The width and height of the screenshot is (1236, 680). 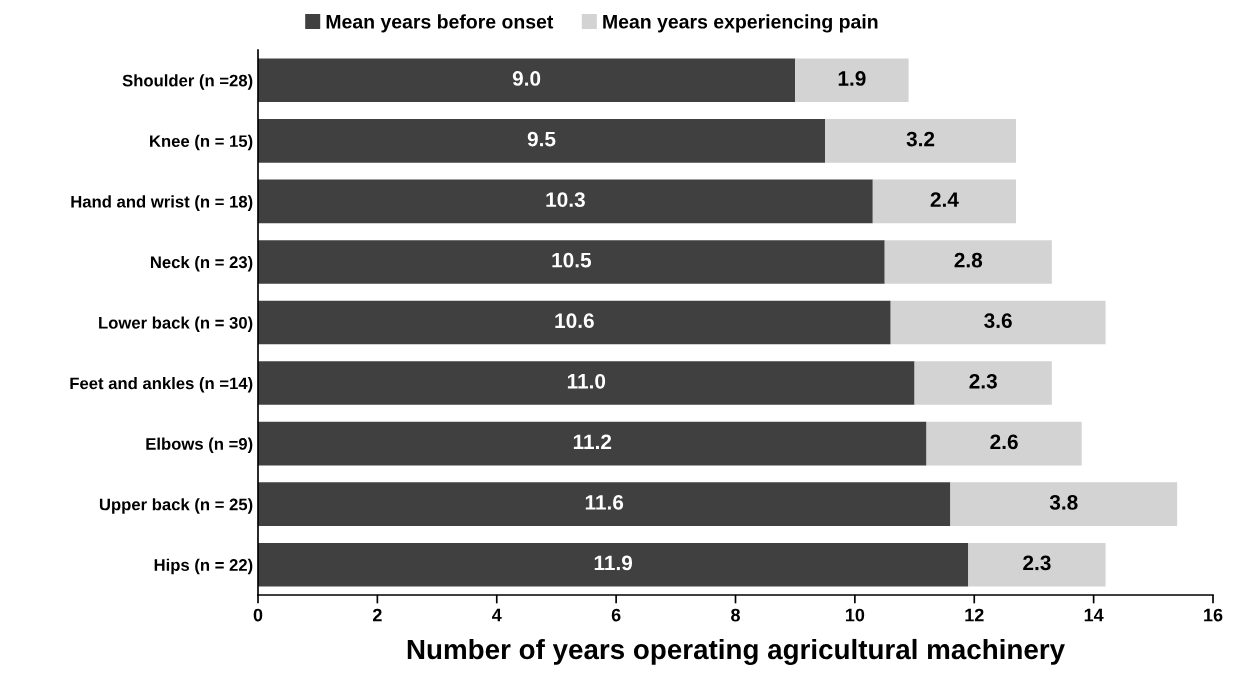 What do you see at coordinates (162, 203) in the screenshot?
I see `y-tick-label: Hand and wrist (n = 18)` at bounding box center [162, 203].